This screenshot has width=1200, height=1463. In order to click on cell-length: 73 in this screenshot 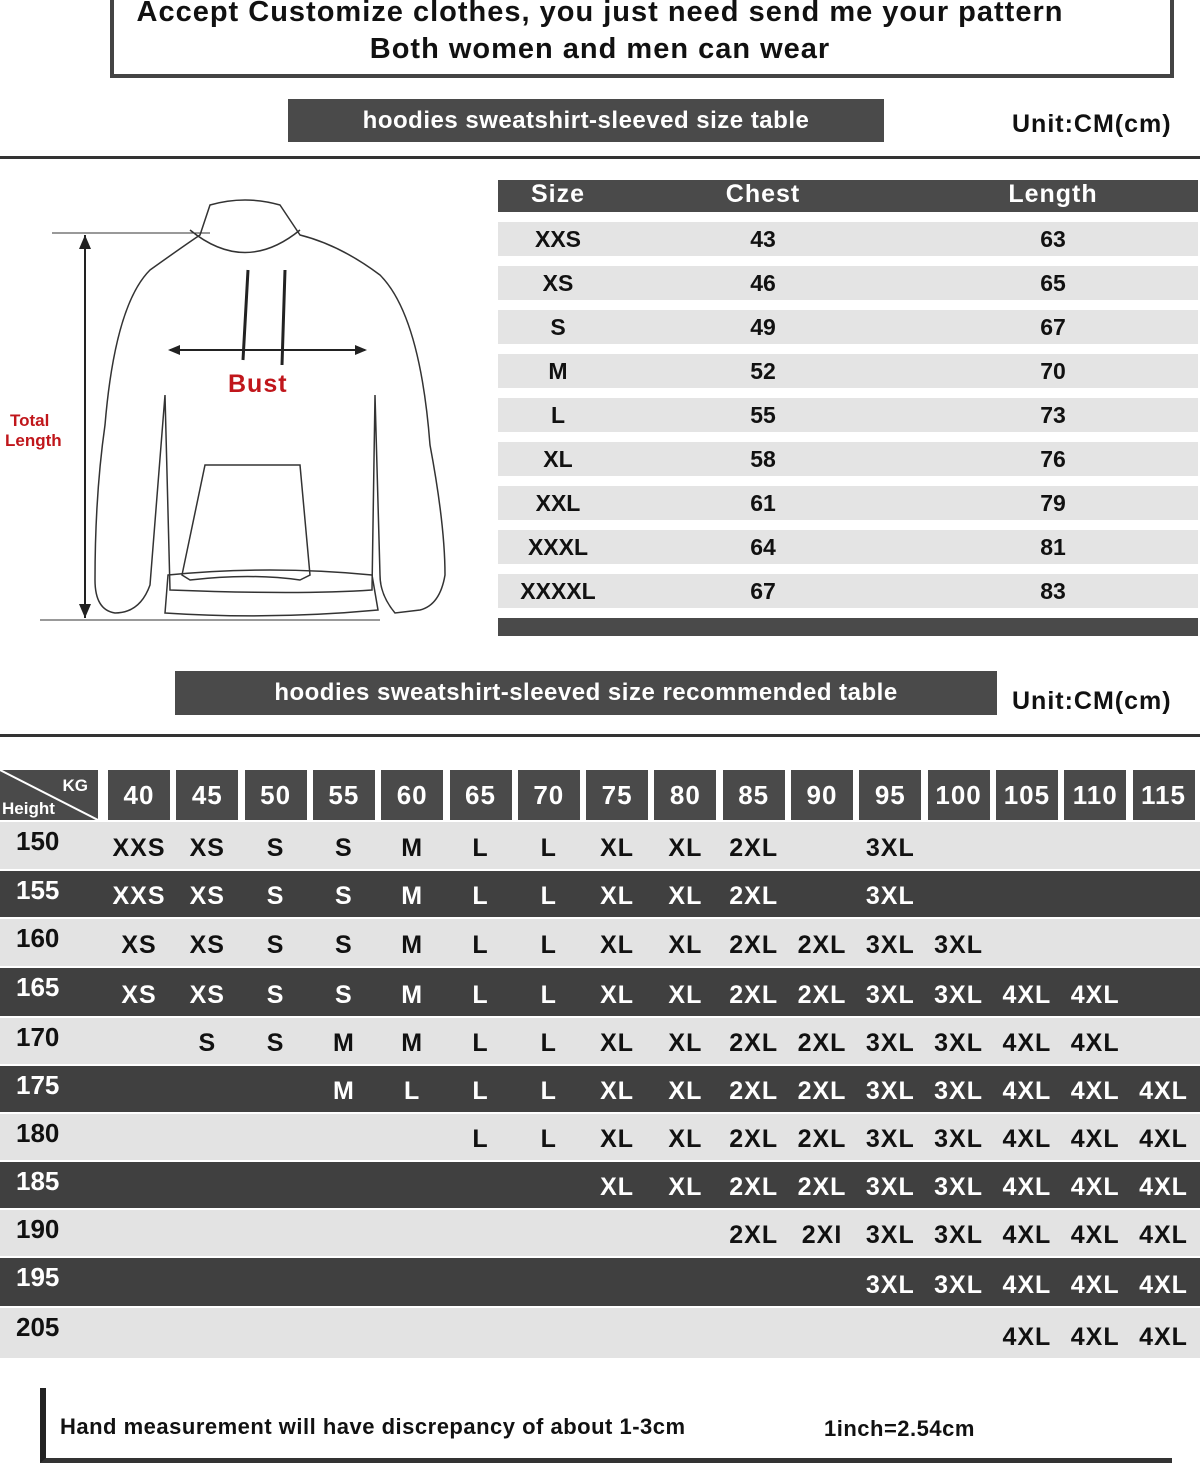, I will do `click(1053, 414)`.